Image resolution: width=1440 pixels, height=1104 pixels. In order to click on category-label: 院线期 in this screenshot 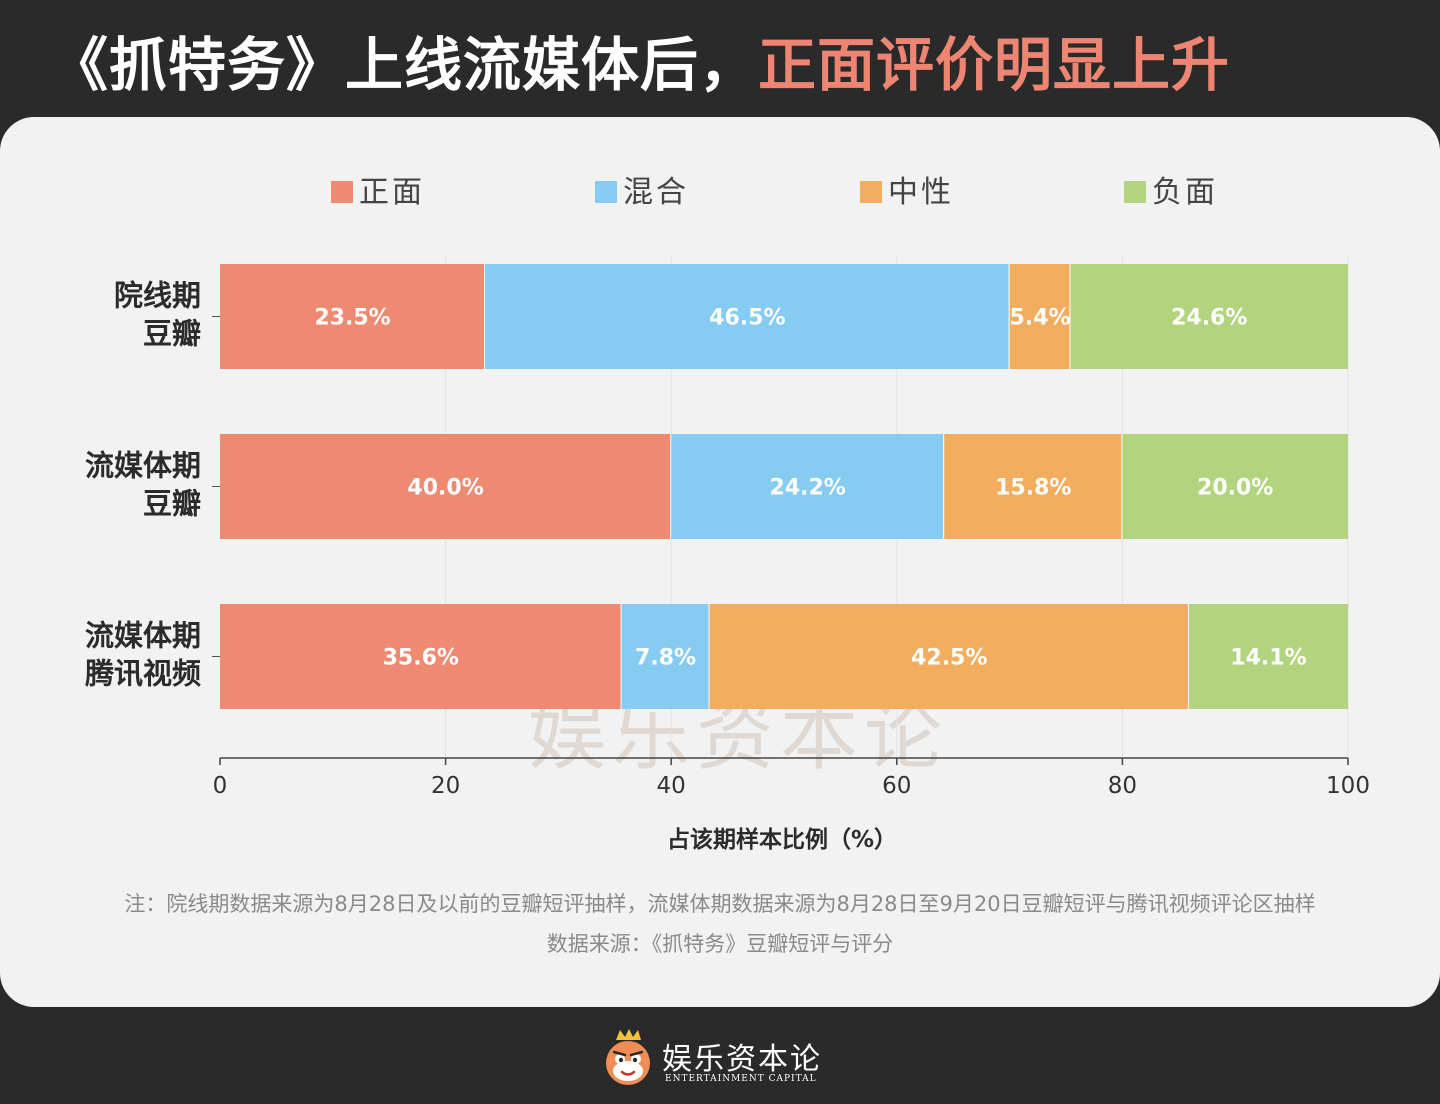, I will do `click(157, 296)`.